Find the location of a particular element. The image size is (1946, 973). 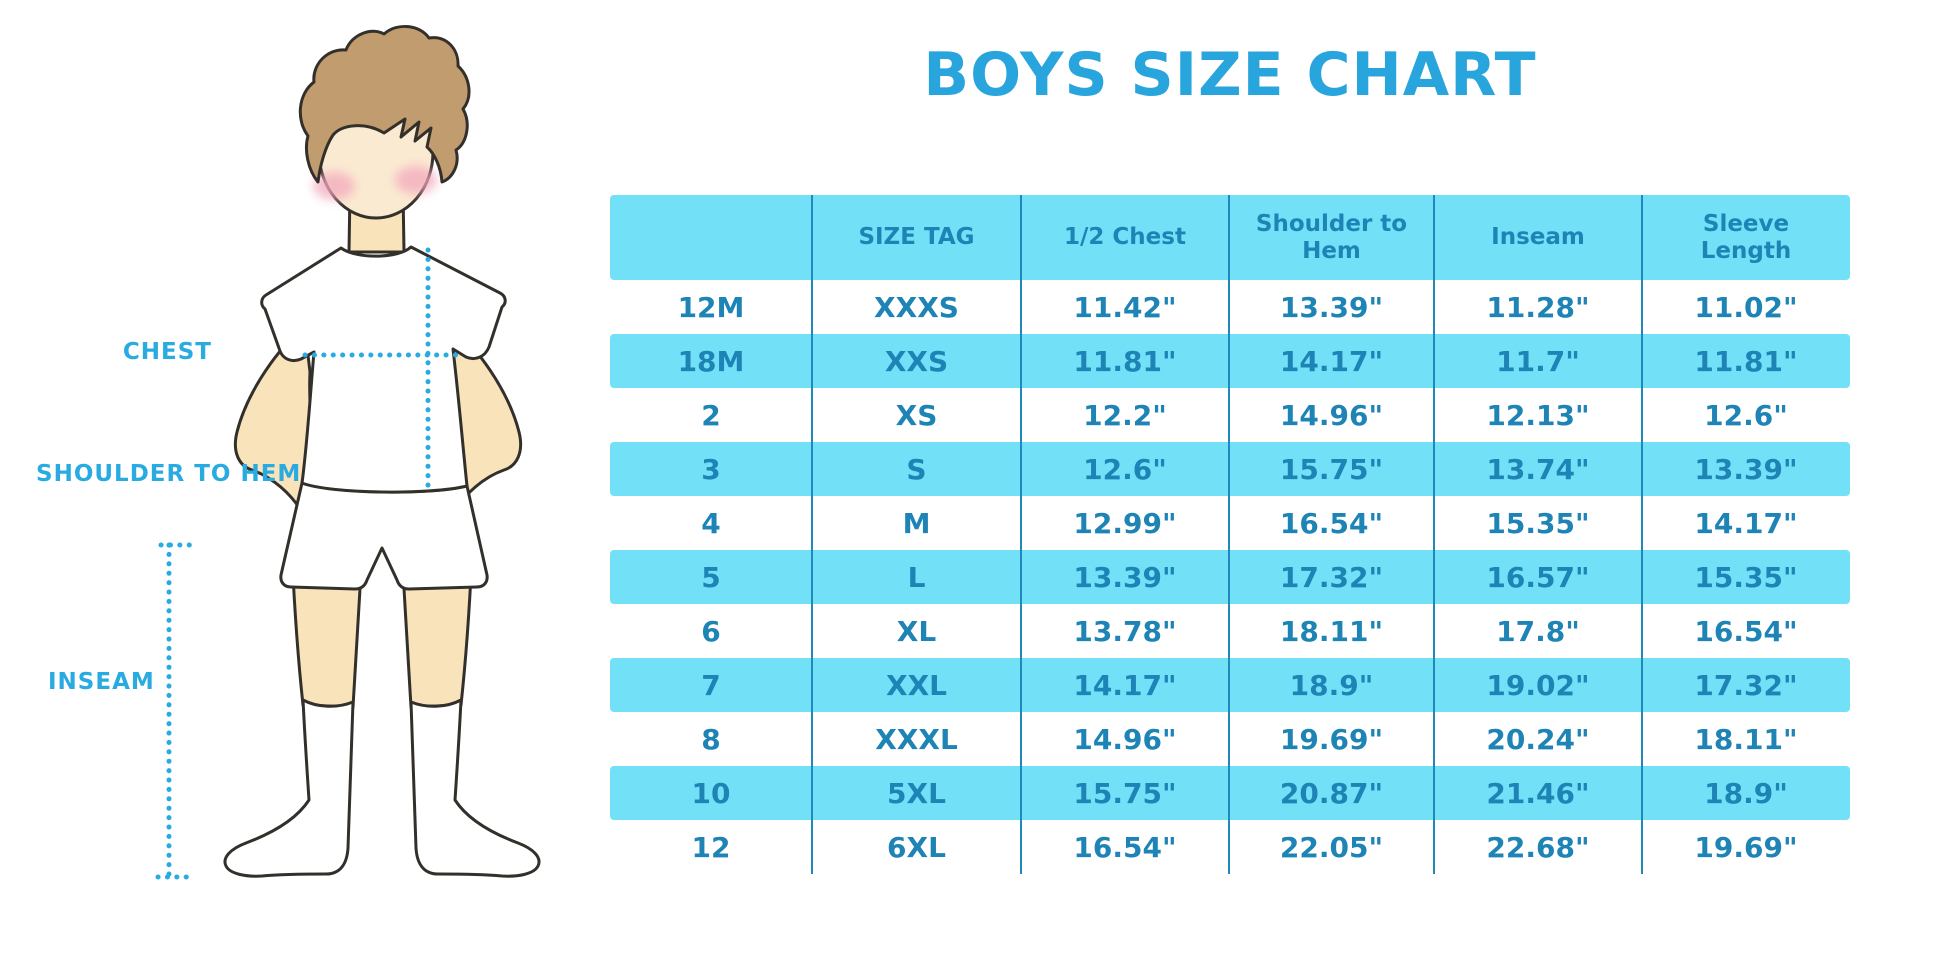

table-row: 4 M 12.99" 16.54" 15.35" 14.17" is located at coordinates (1230, 523).